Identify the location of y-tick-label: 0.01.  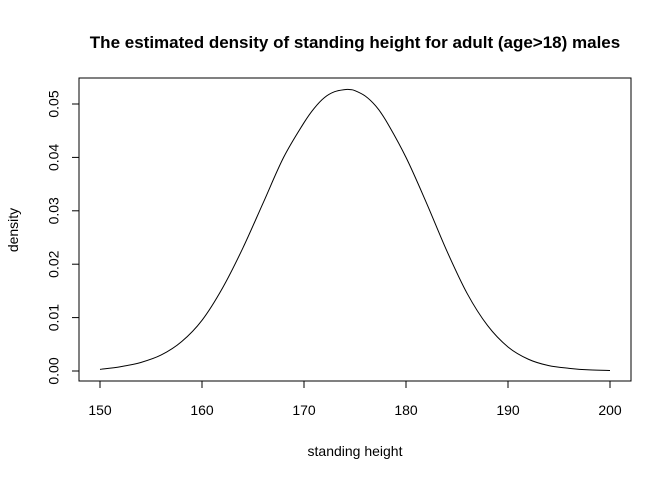
(54, 317).